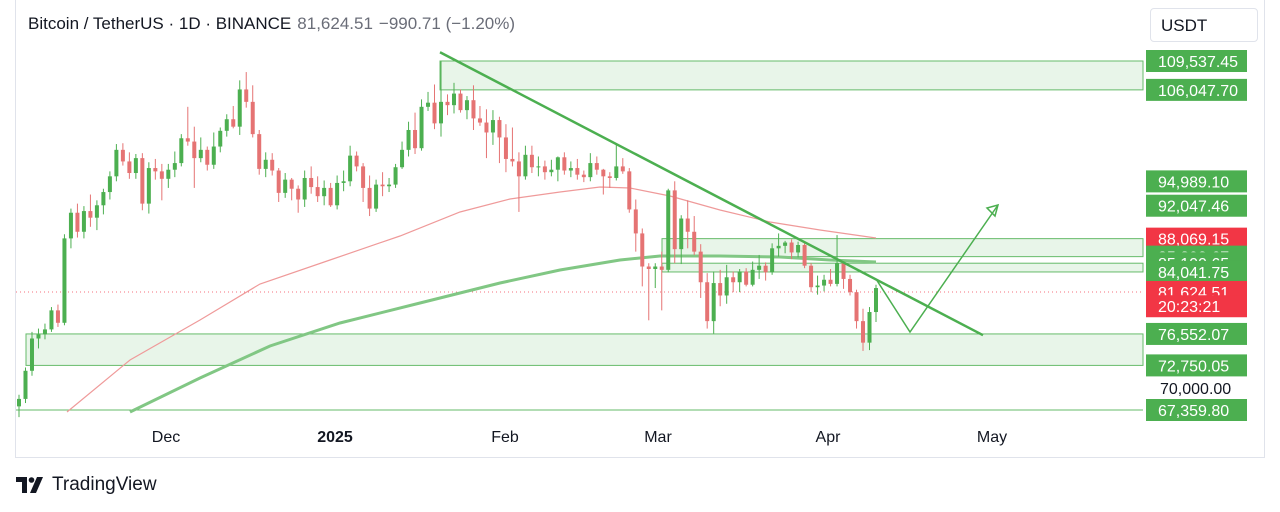 The height and width of the screenshot is (512, 1280). I want to click on projection-path, so click(937, 269).